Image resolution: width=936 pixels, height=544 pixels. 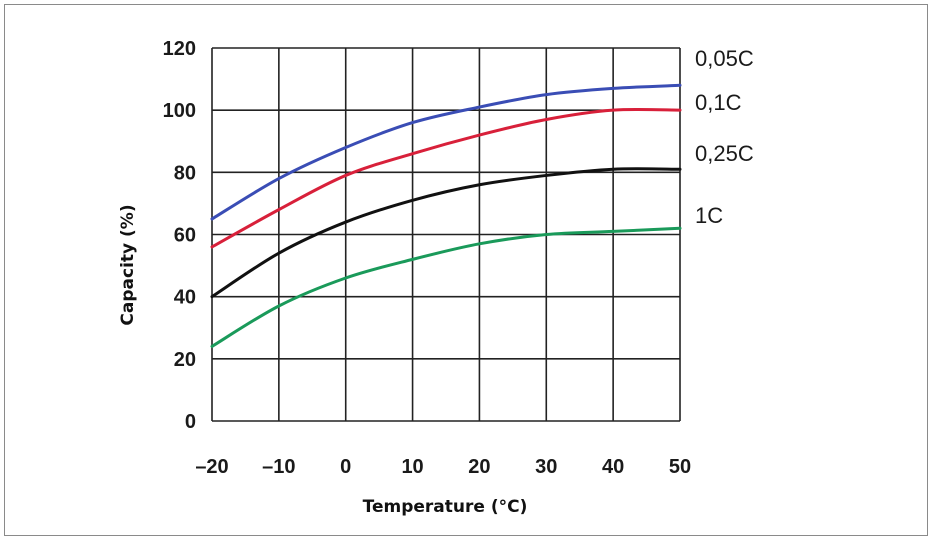 What do you see at coordinates (128, 264) in the screenshot?
I see `y-axis-label: Capacity (%)` at bounding box center [128, 264].